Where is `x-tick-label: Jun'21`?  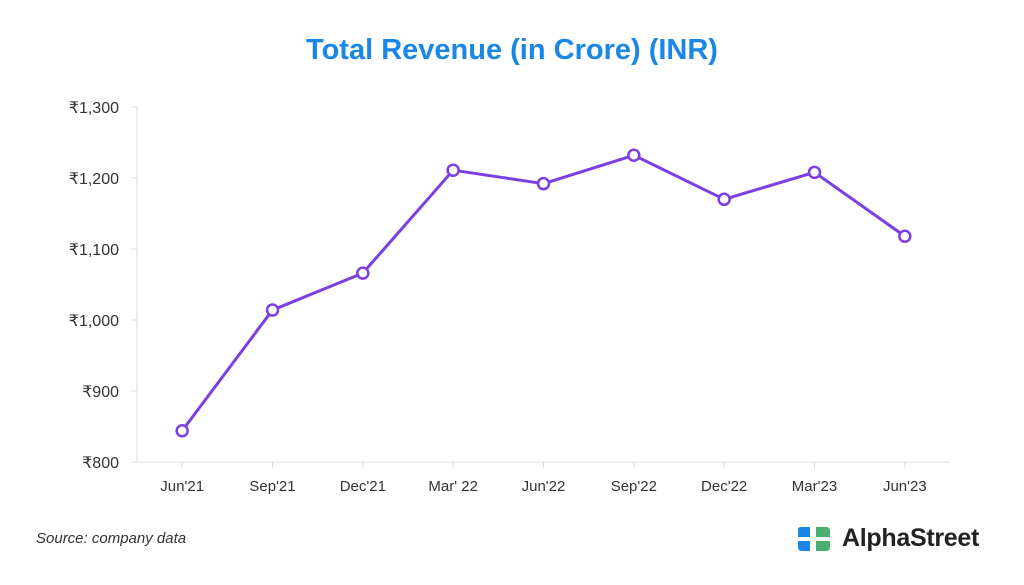 x-tick-label: Jun'21 is located at coordinates (182, 486).